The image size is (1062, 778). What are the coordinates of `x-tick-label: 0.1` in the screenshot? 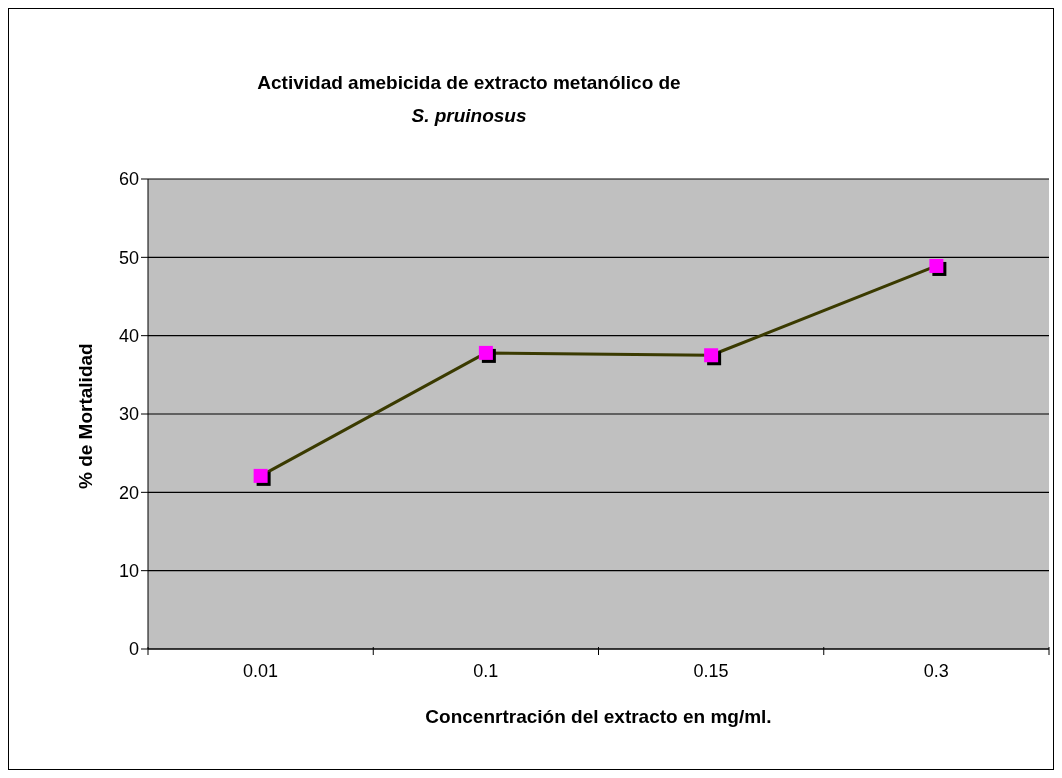 It's located at (486, 671).